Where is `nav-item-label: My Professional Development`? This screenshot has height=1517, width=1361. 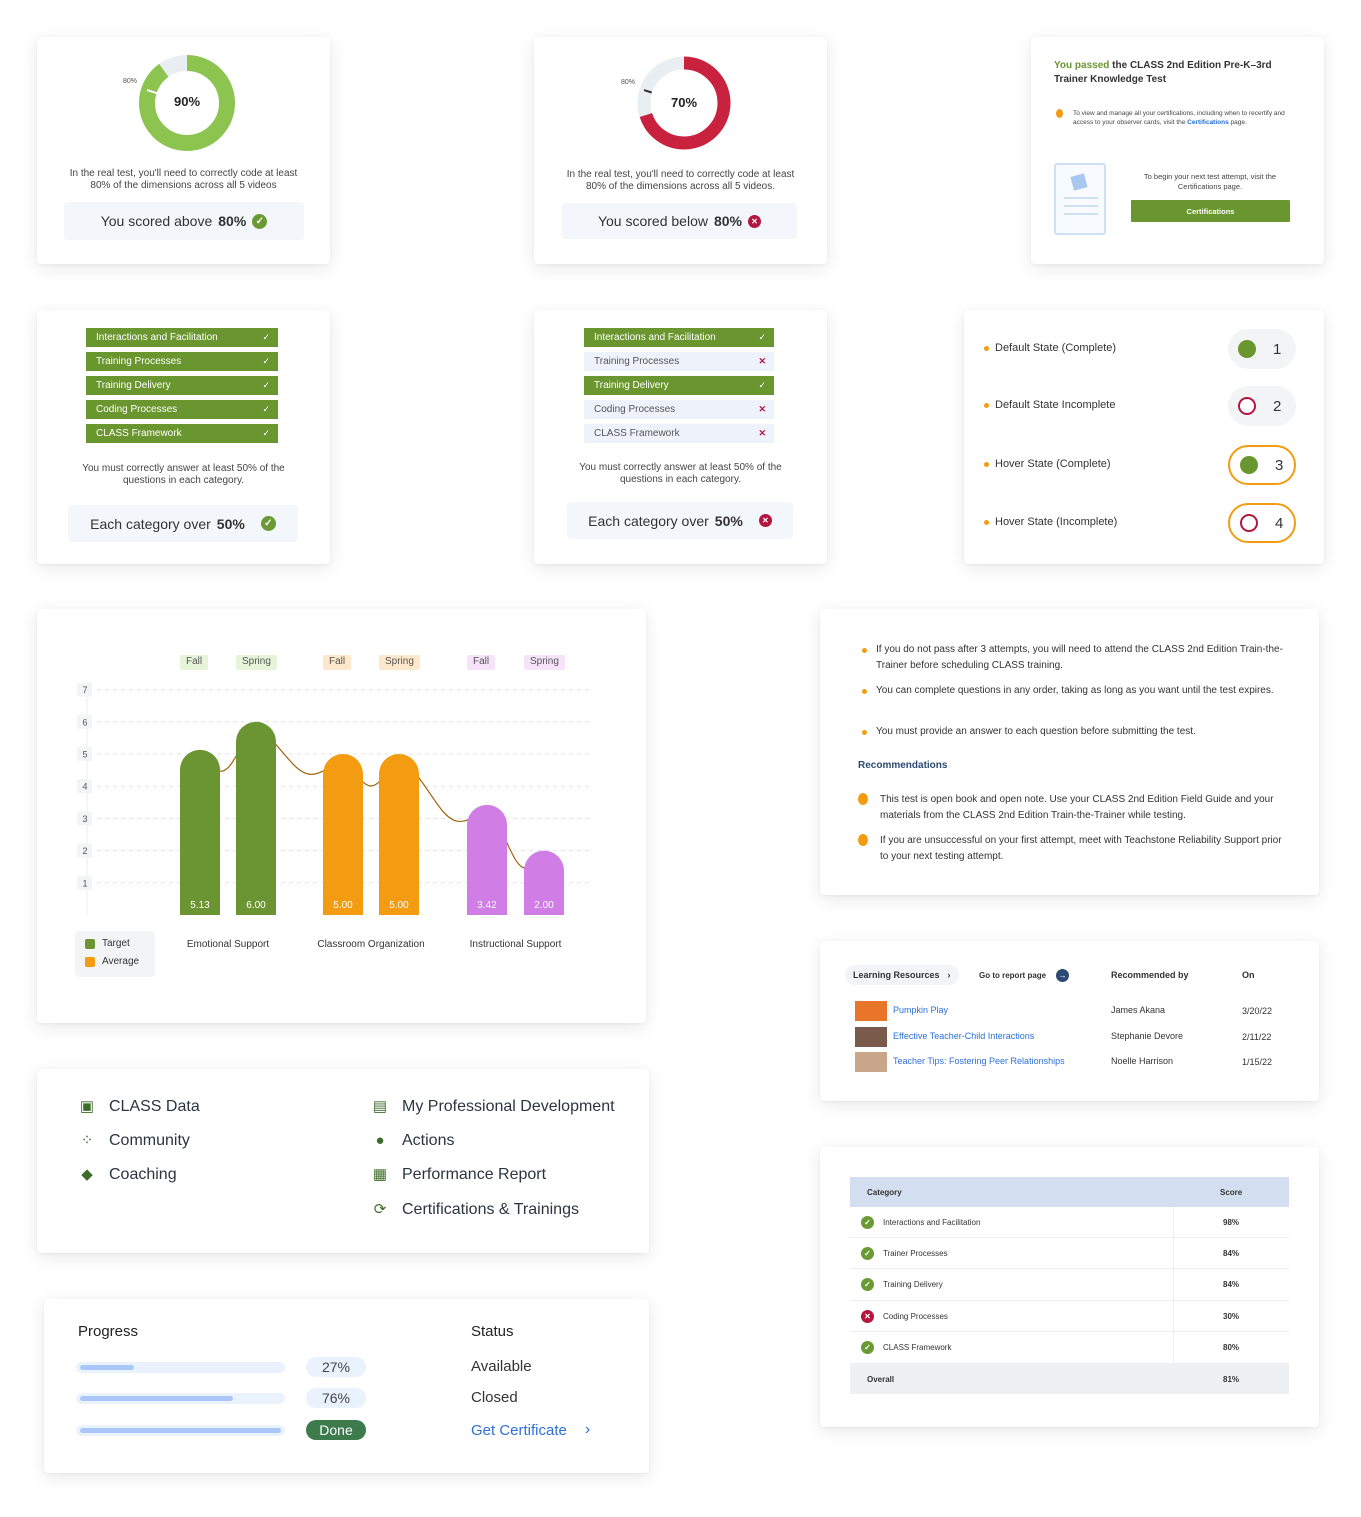 nav-item-label: My Professional Development is located at coordinates (508, 1106).